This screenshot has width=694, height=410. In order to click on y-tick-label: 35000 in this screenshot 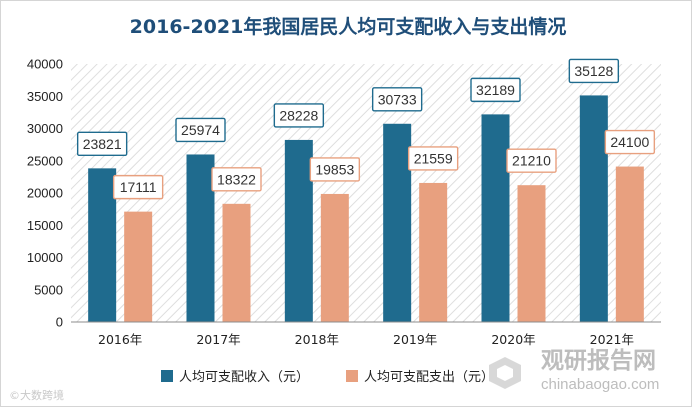, I will do `click(45, 96)`.